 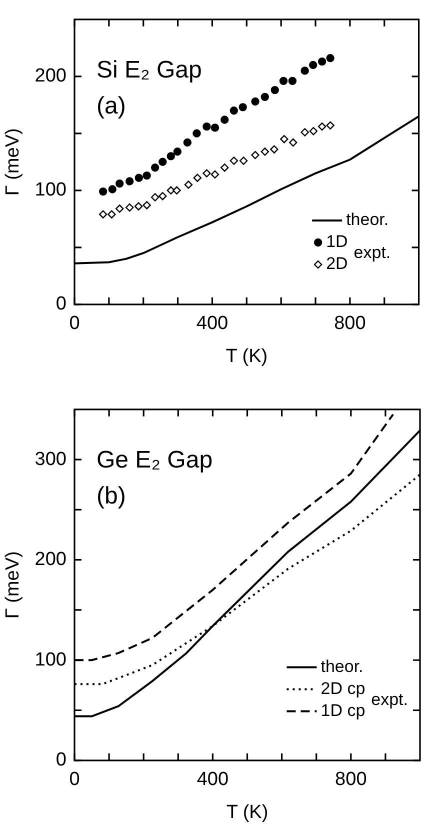 What do you see at coordinates (343, 688) in the screenshot?
I see `legend-label: 2D cp` at bounding box center [343, 688].